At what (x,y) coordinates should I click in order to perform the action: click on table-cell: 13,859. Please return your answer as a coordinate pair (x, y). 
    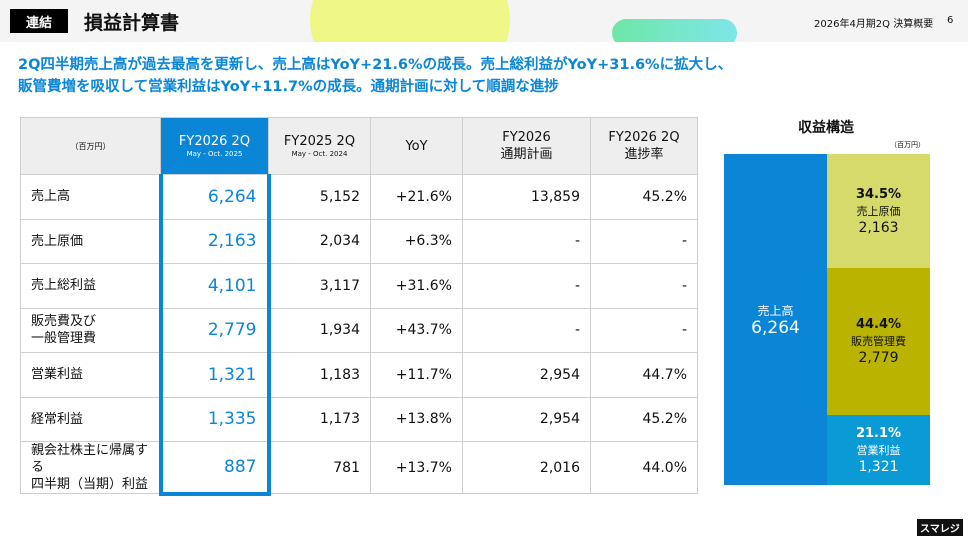
    Looking at the image, I should click on (526, 197).